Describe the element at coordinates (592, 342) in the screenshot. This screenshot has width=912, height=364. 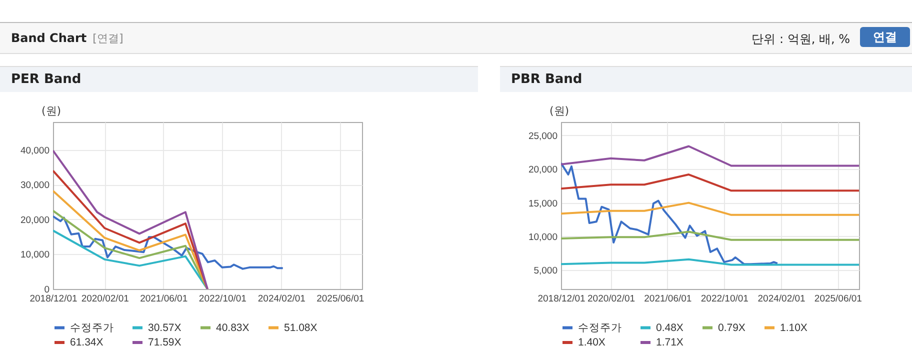
I see `legend-label: 1.40X` at that location.